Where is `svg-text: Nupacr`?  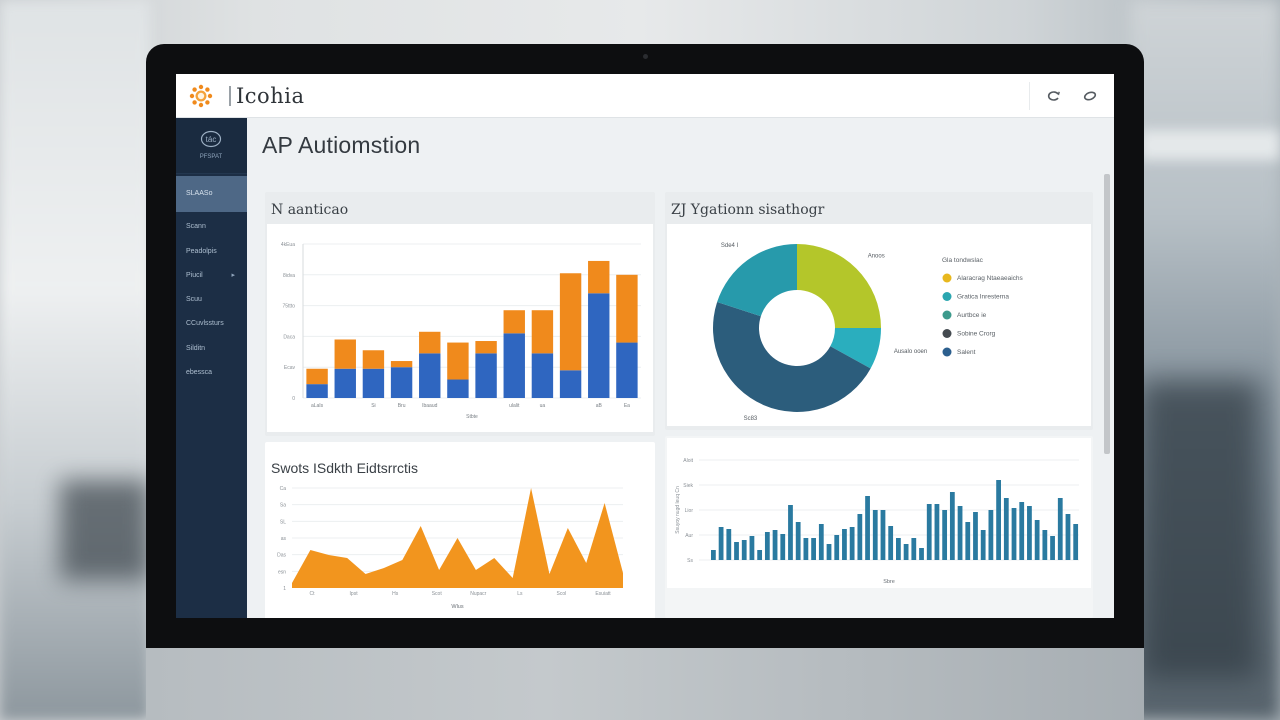 svg-text: Nupacr is located at coordinates (478, 594).